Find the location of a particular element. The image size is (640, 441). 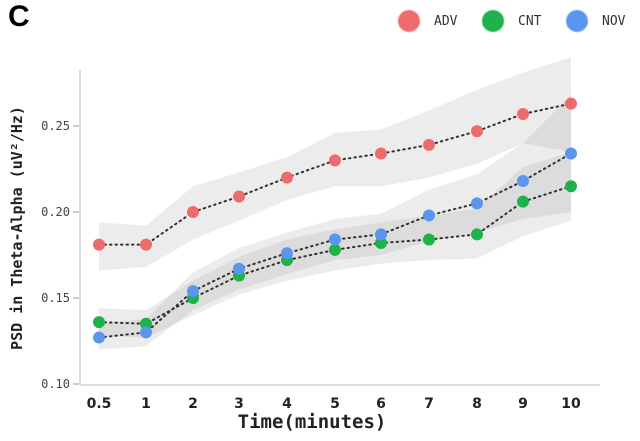

x-tick-label: 9 is located at coordinates (523, 404).